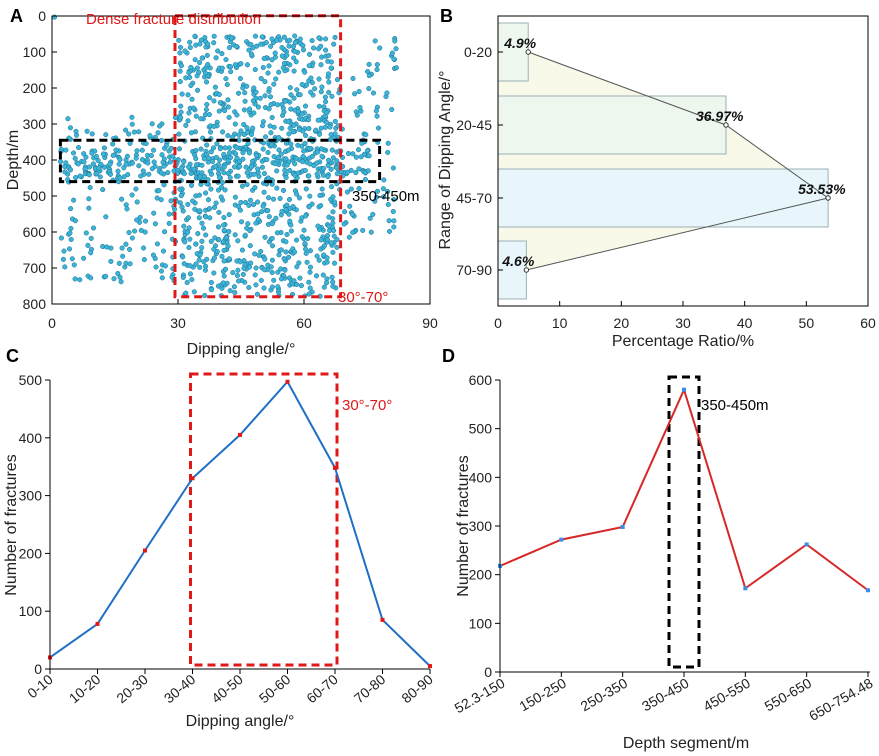  I want to click on y-tick-label: 500, so click(31, 380).